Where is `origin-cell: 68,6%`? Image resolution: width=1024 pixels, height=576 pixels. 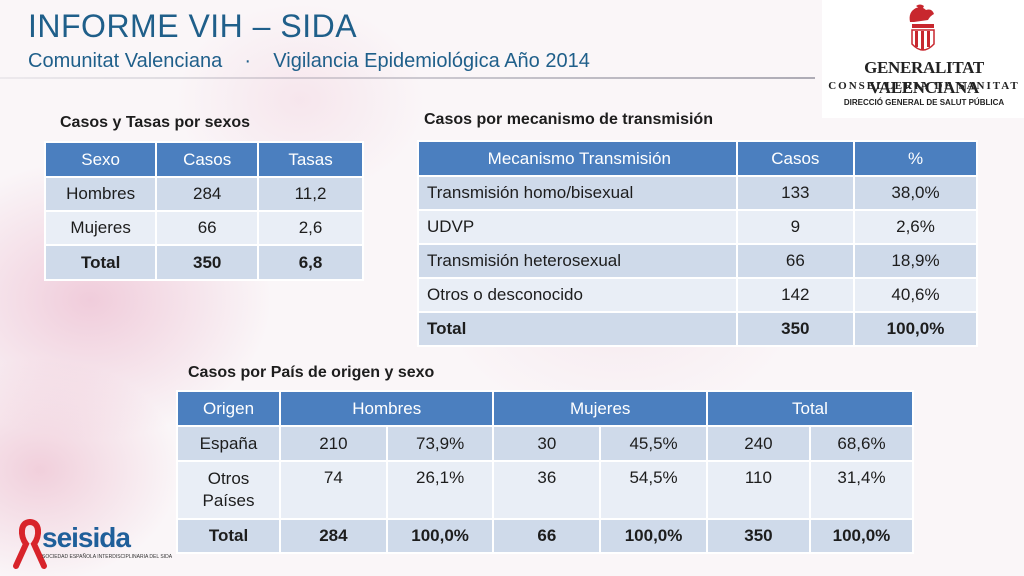
origin-cell: 68,6% is located at coordinates (861, 443).